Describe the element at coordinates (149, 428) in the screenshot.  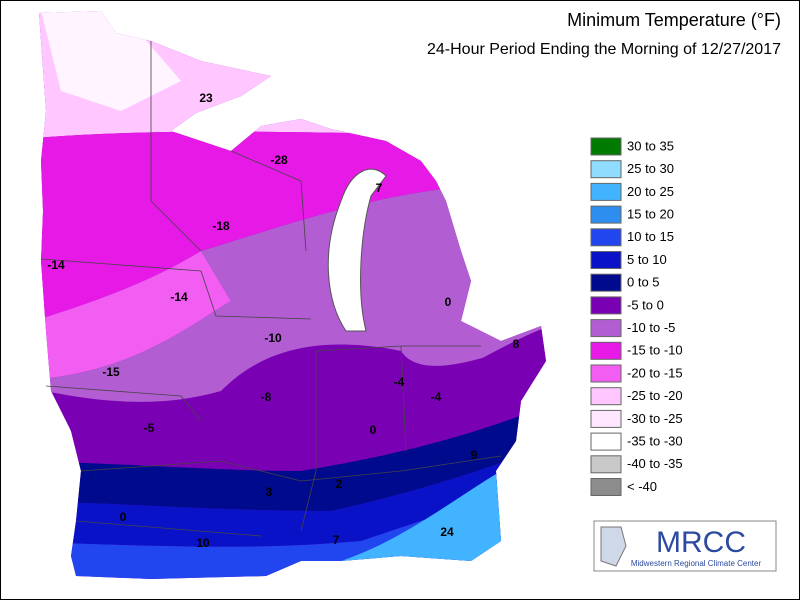
I see `station-label: -5` at that location.